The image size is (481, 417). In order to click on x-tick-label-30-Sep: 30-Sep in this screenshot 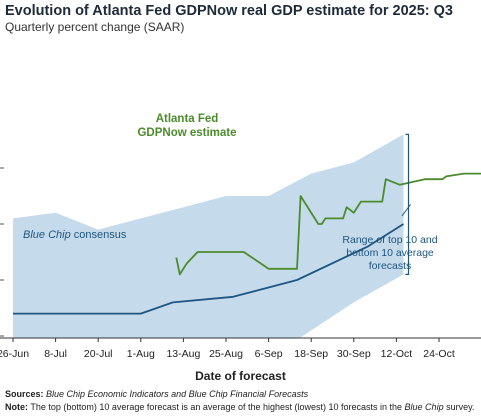, I will do `click(354, 354)`.